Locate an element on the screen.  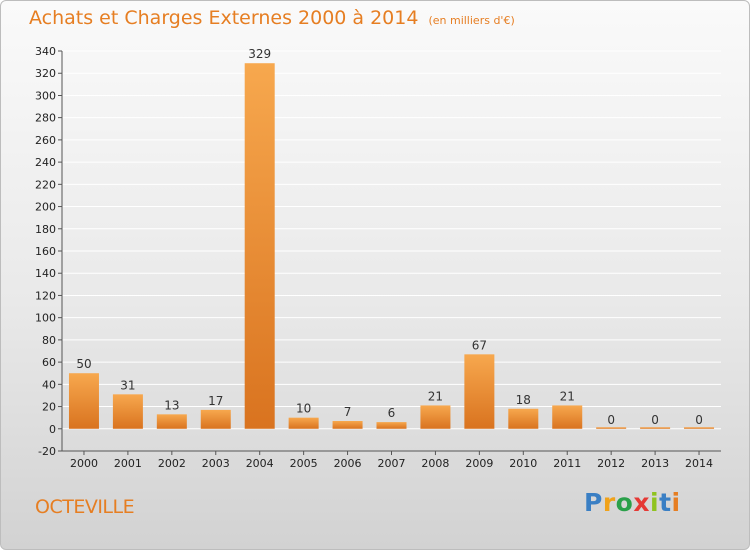
x-tick-label: 2010 is located at coordinates (523, 463).